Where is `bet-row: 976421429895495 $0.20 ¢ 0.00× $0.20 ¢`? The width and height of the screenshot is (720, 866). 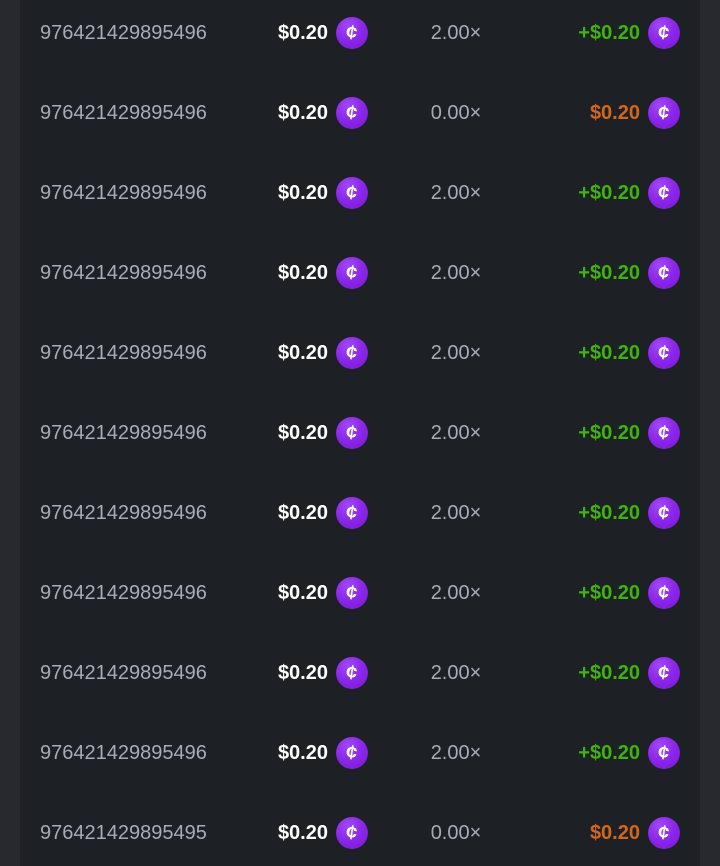
bet-row: 976421429895495 $0.20 ¢ 0.00× $0.20 ¢ is located at coordinates (360, 829).